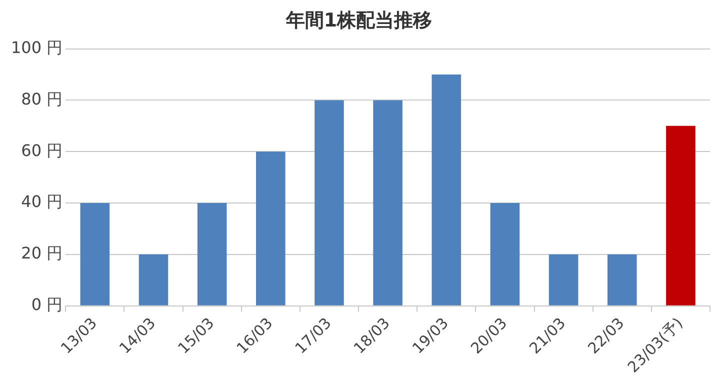  Describe the element at coordinates (47, 304) in the screenshot. I see `y-tick-label: 0 円` at that location.